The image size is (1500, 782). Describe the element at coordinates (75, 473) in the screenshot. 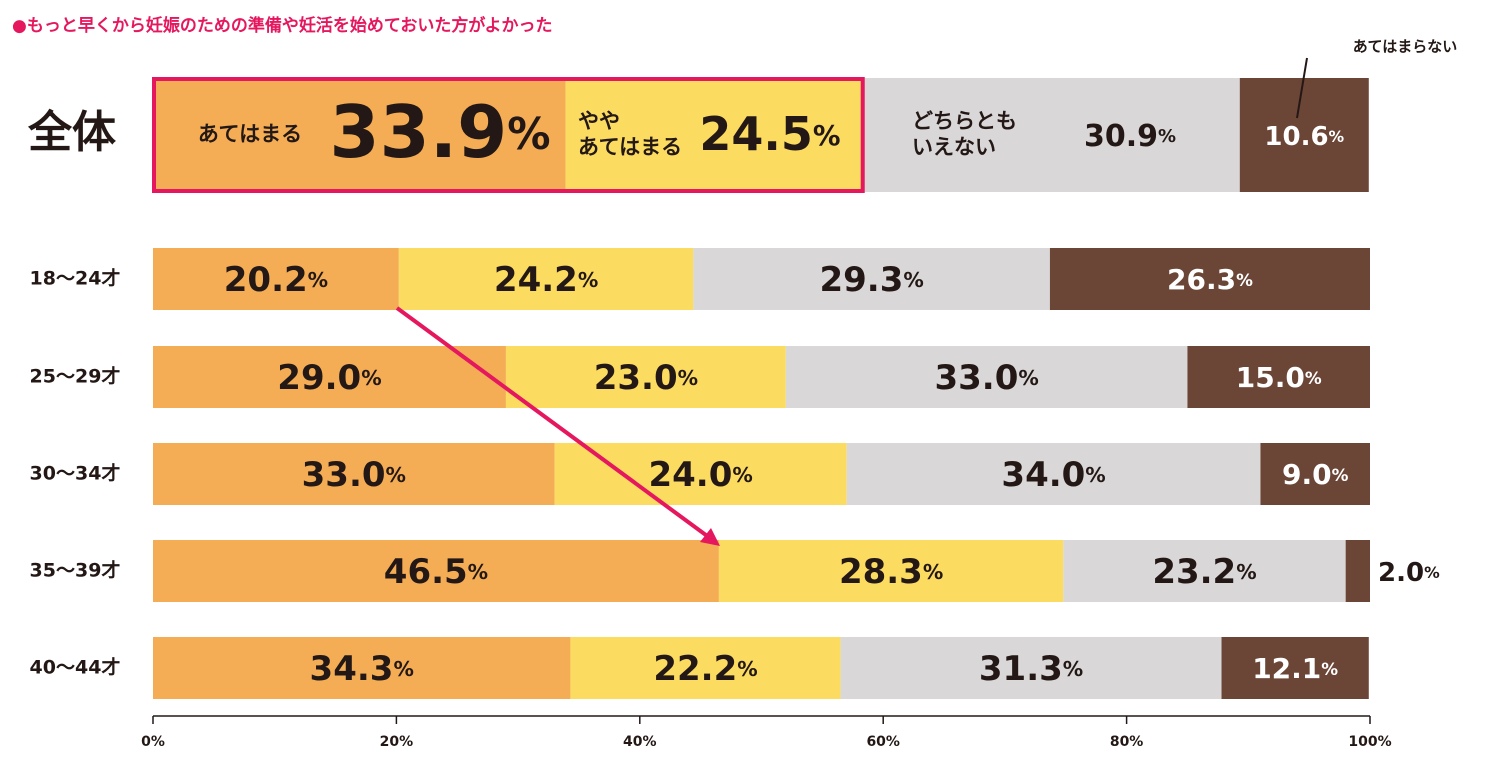

I see `category-label: 30〜34才` at that location.